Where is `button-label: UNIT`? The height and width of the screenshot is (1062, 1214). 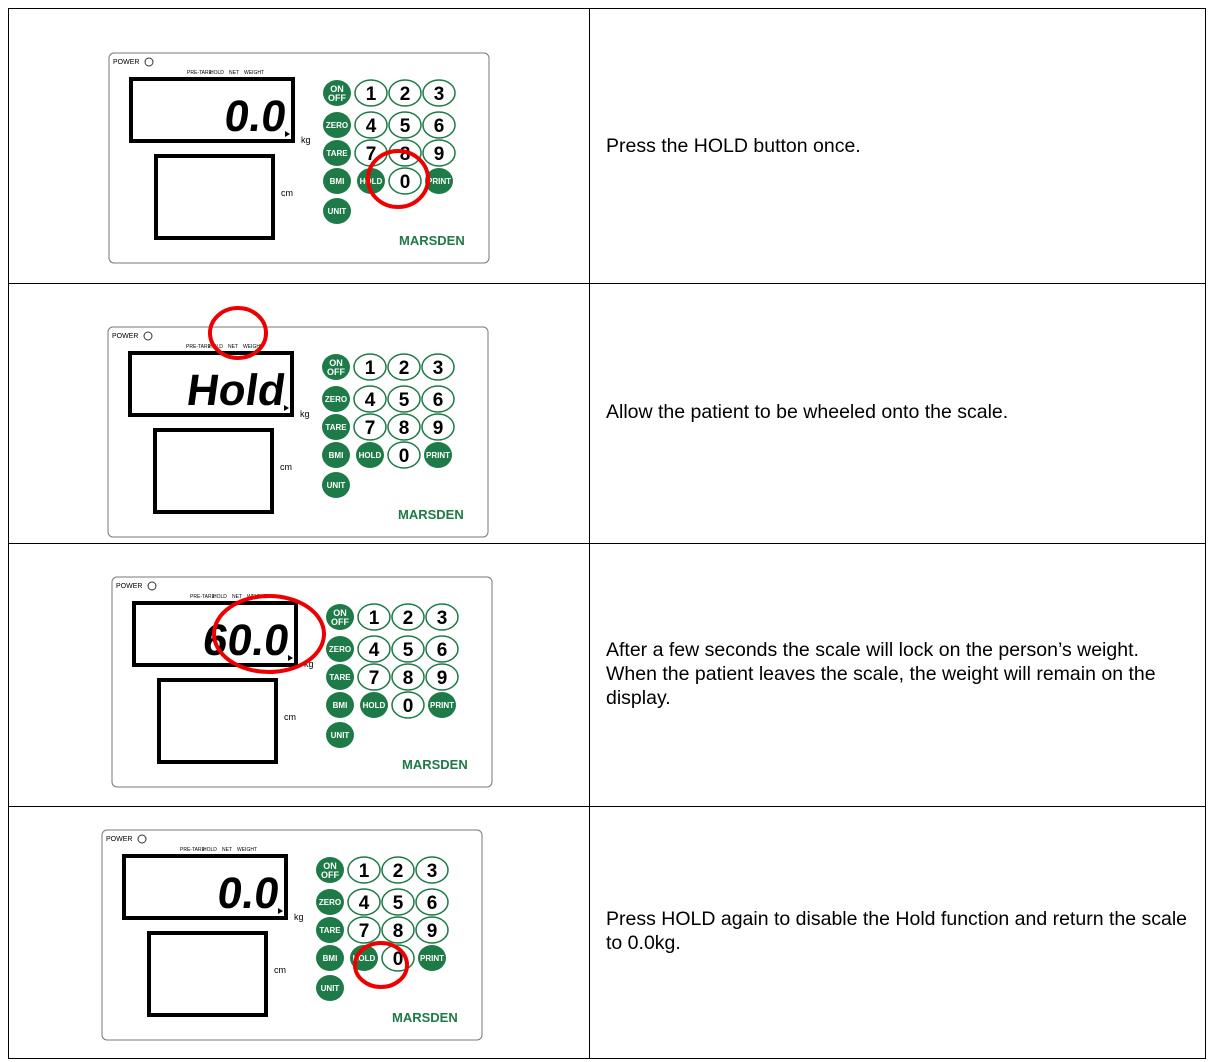
button-label: UNIT is located at coordinates (337, 211).